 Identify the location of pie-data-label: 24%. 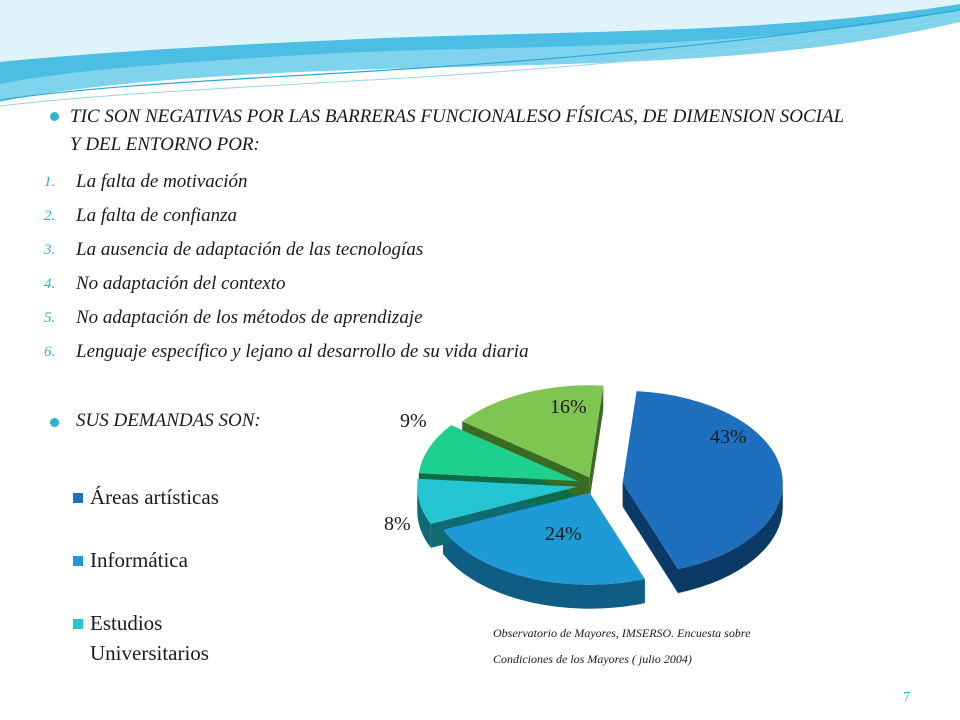
(563, 534).